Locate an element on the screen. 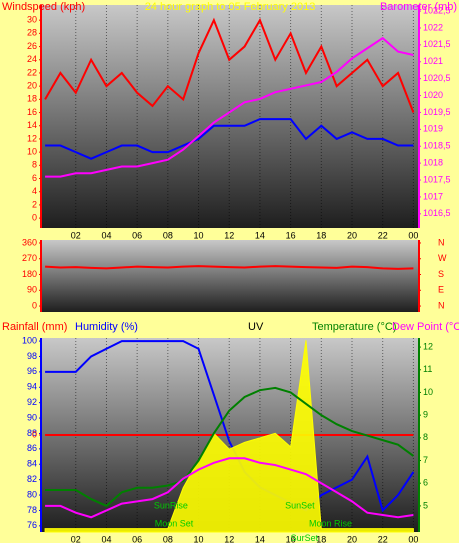 Image resolution: width=459 pixels, height=543 pixels. y2-tick-label: S is located at coordinates (441, 274).